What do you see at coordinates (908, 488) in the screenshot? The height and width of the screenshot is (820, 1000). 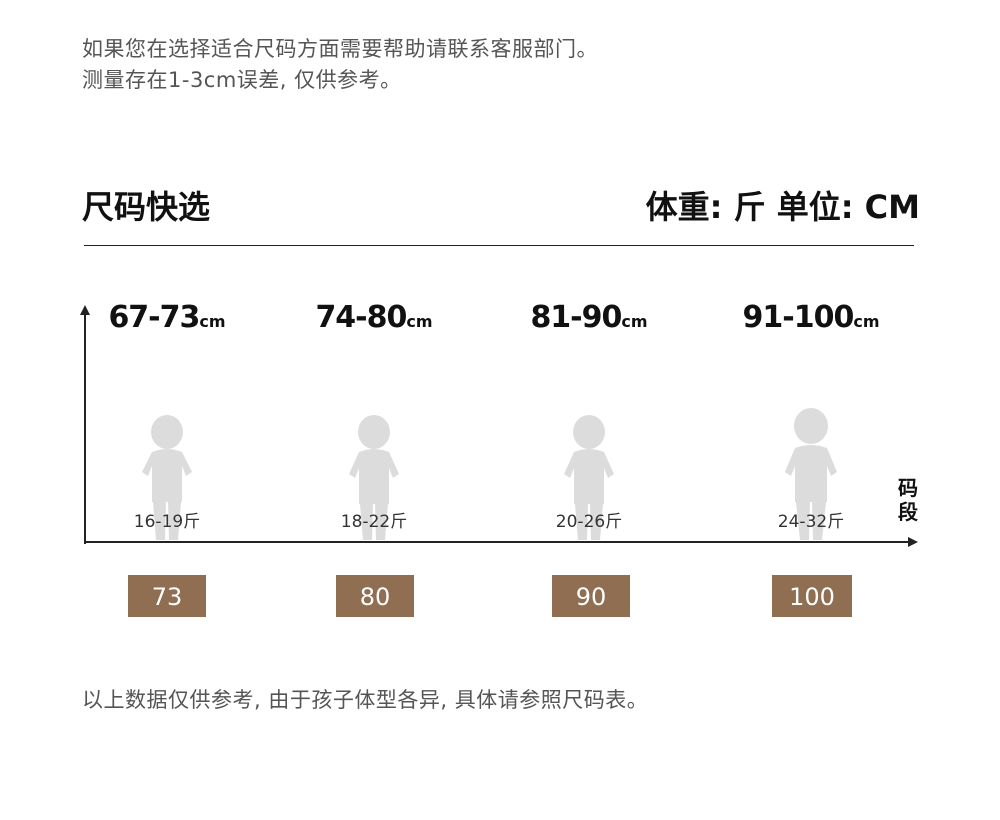 I see `x-axis-label-line1: 码` at bounding box center [908, 488].